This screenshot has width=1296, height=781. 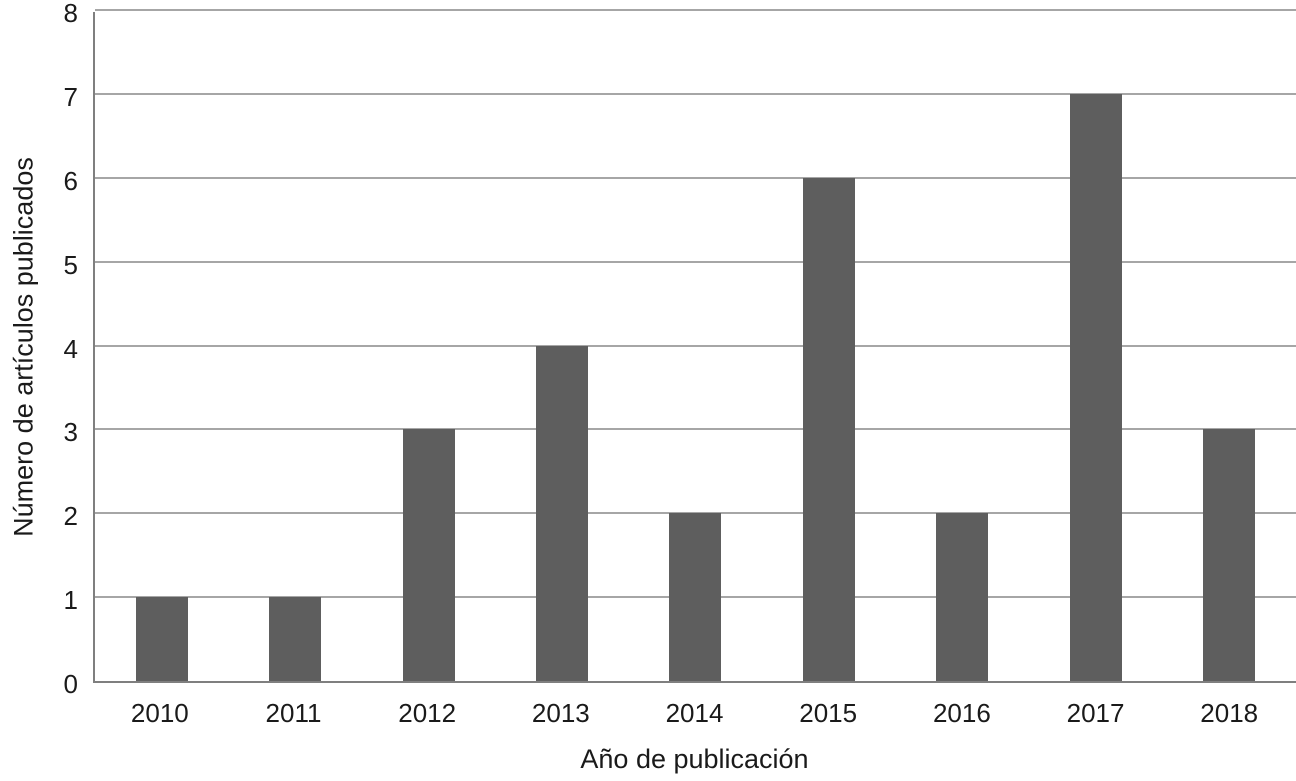 I want to click on x-tick-label-2012: 2012, so click(x=427, y=713).